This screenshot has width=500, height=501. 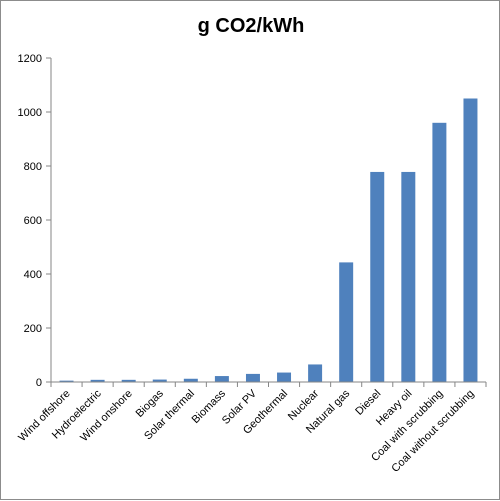 I want to click on y-tick-label: 200, so click(x=33, y=329).